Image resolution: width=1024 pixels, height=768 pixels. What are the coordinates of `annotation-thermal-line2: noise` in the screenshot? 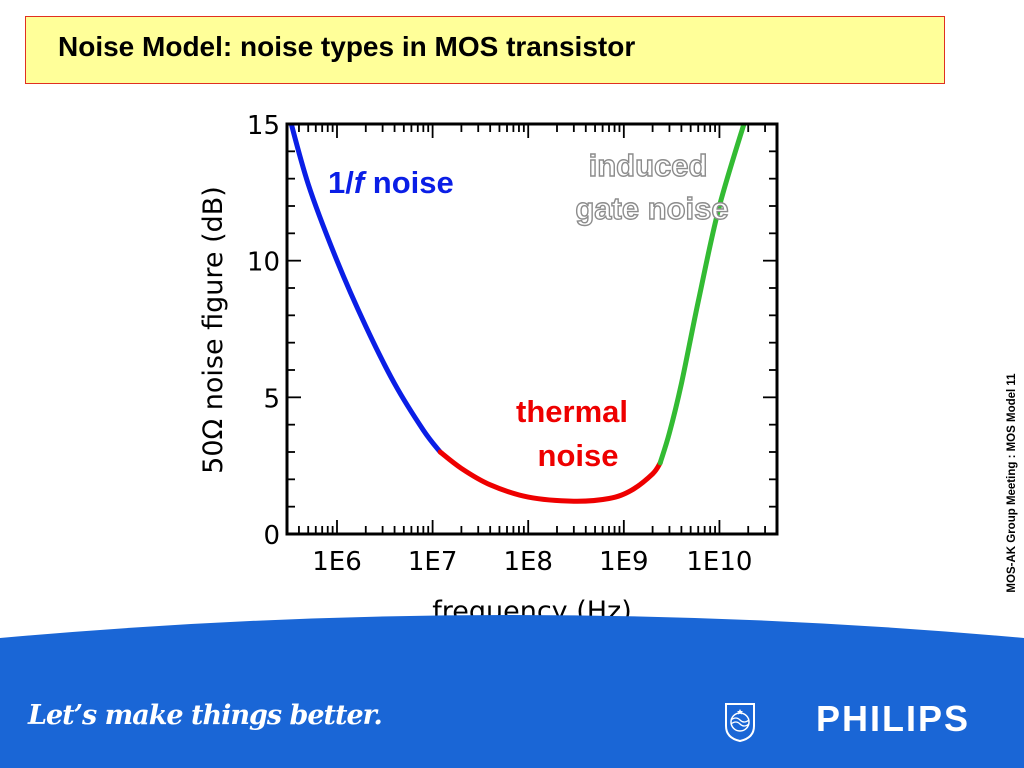 It's located at (578, 455).